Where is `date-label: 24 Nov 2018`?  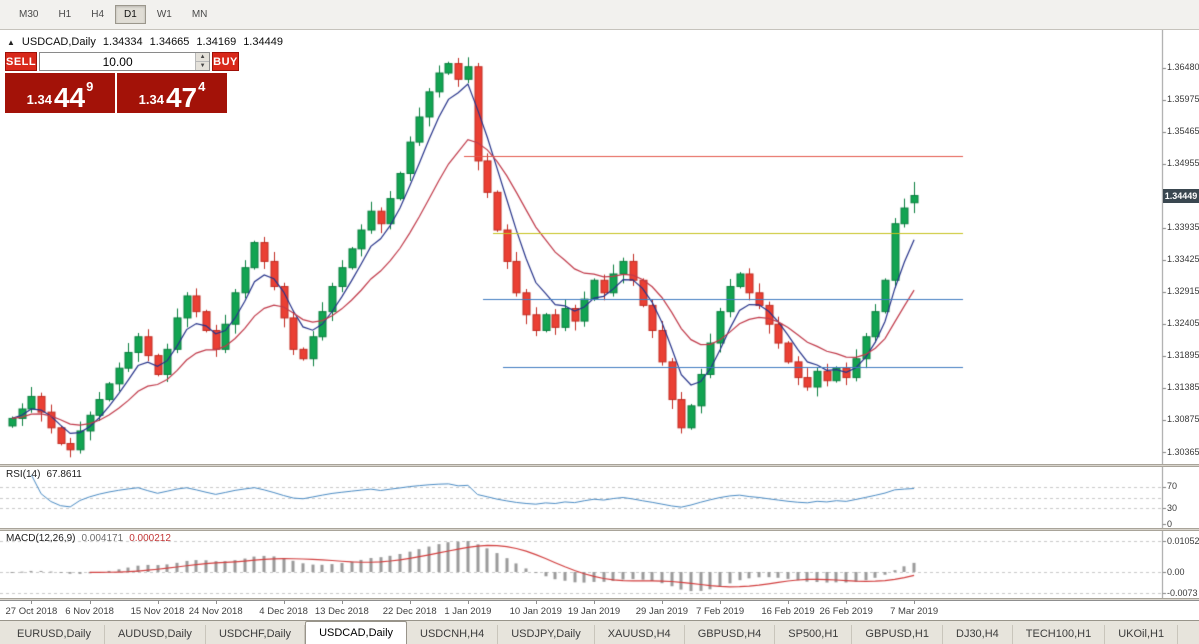 date-label: 24 Nov 2018 is located at coordinates (215, 611).